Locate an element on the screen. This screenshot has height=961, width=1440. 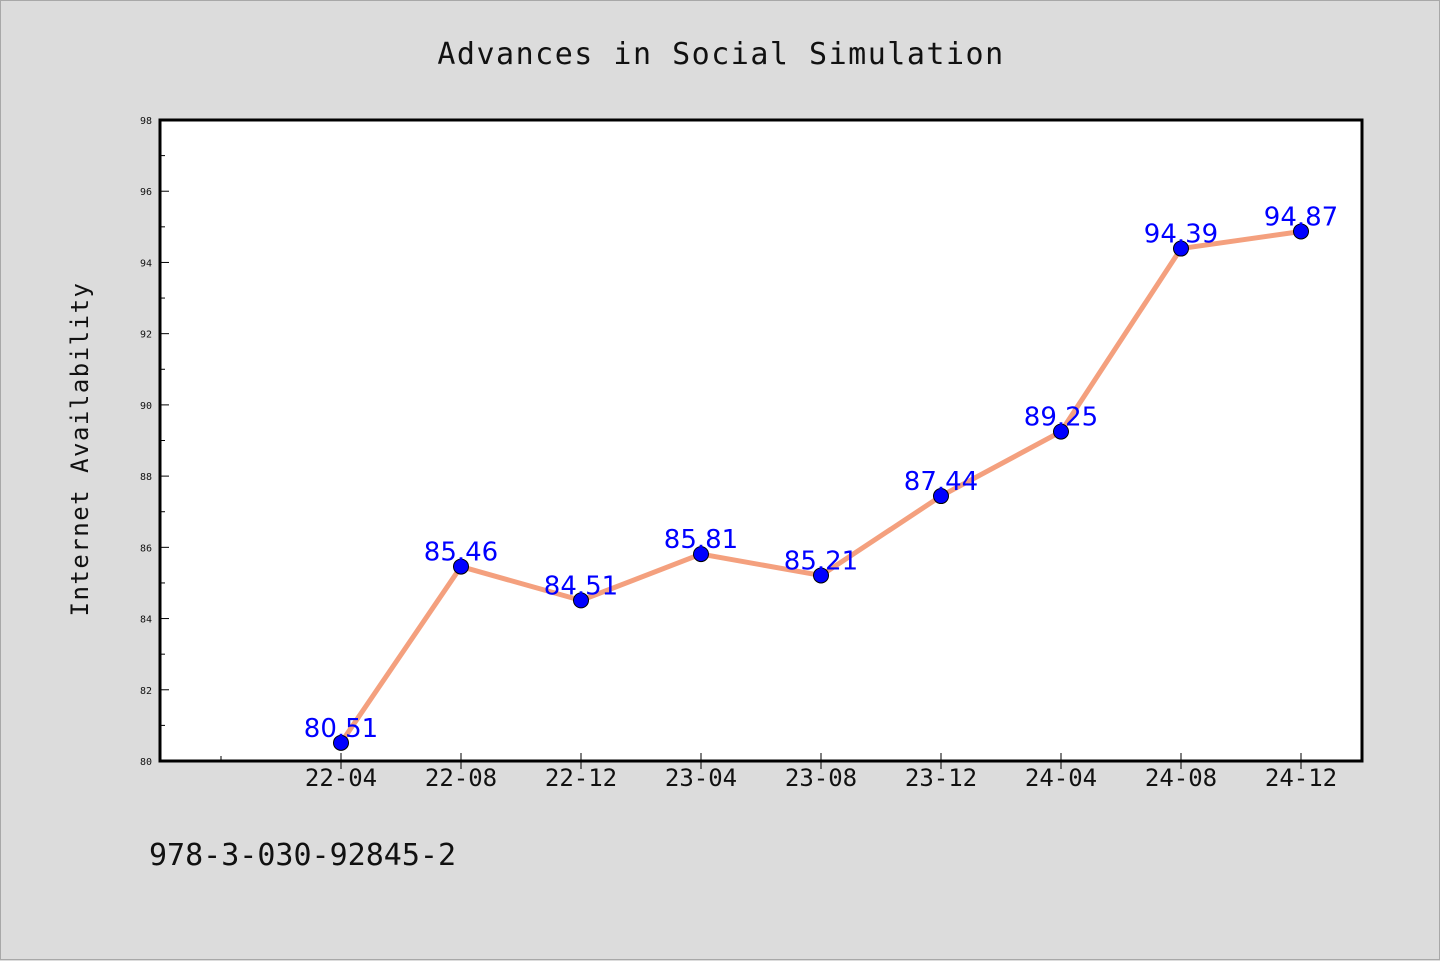
x-tick-label: 24-08 is located at coordinates (1181, 778).